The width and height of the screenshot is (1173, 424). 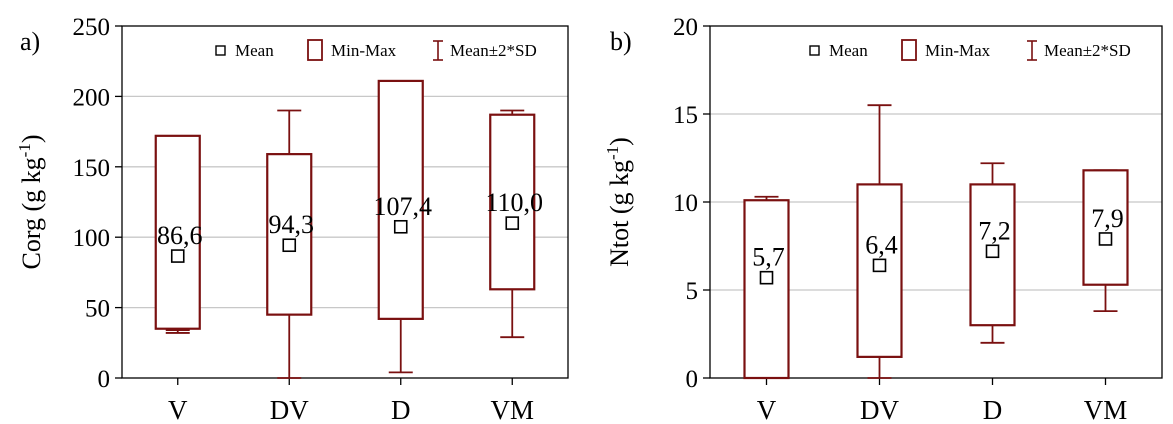 I want to click on y-tick-label: 250, so click(x=92, y=27).